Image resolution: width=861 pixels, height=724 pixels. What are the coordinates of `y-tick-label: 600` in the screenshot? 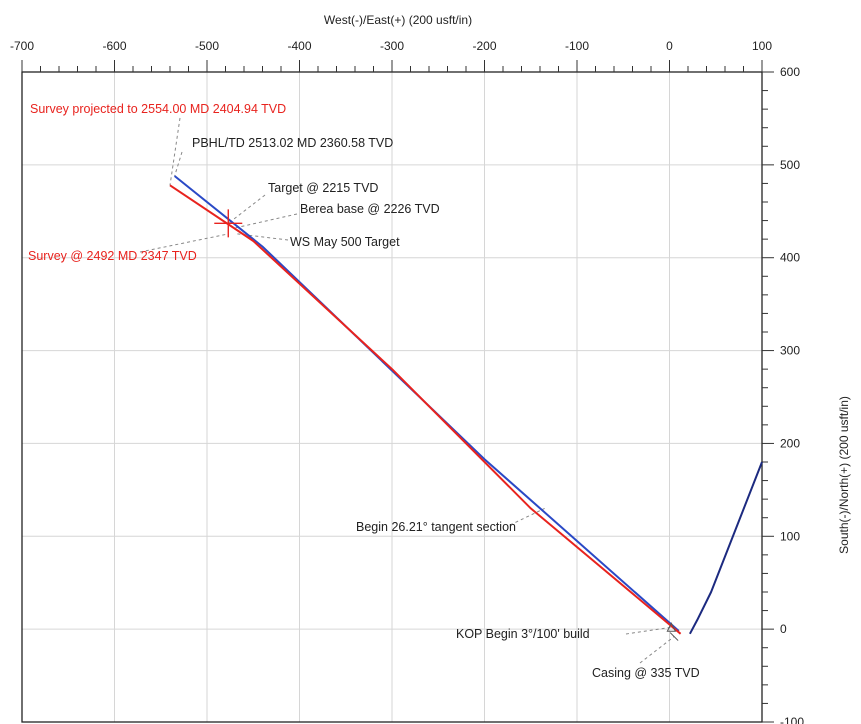 It's located at (790, 72).